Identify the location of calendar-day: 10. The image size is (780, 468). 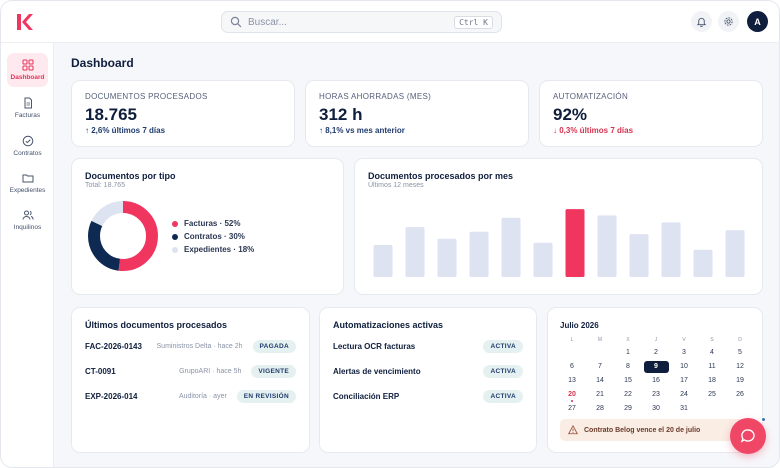
(684, 366).